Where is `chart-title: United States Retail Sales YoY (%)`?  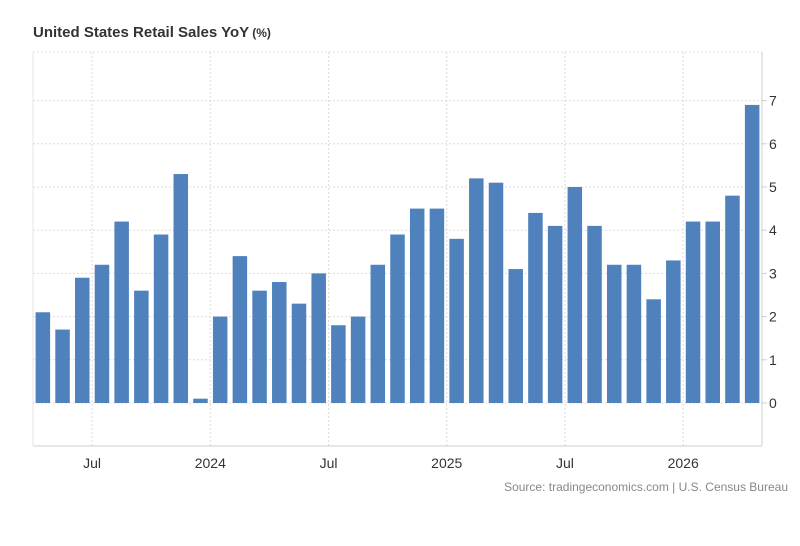
chart-title: United States Retail Sales YoY (%) is located at coordinates (152, 32).